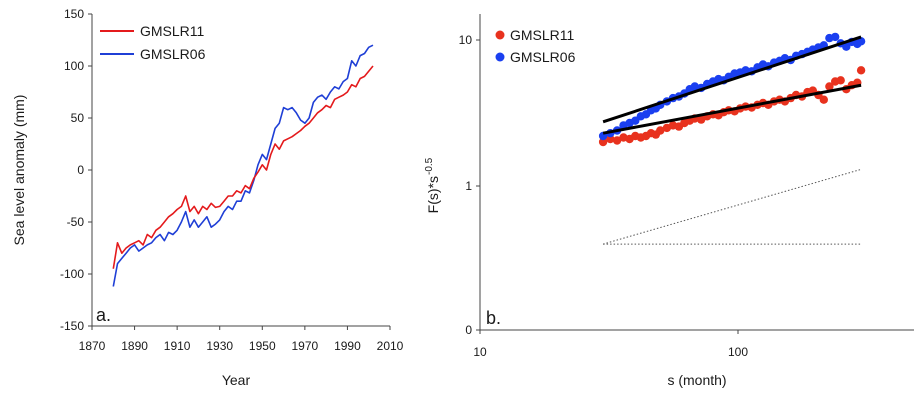 The image size is (918, 393). What do you see at coordinates (74, 66) in the screenshot?
I see `y-tick-label: 100` at bounding box center [74, 66].